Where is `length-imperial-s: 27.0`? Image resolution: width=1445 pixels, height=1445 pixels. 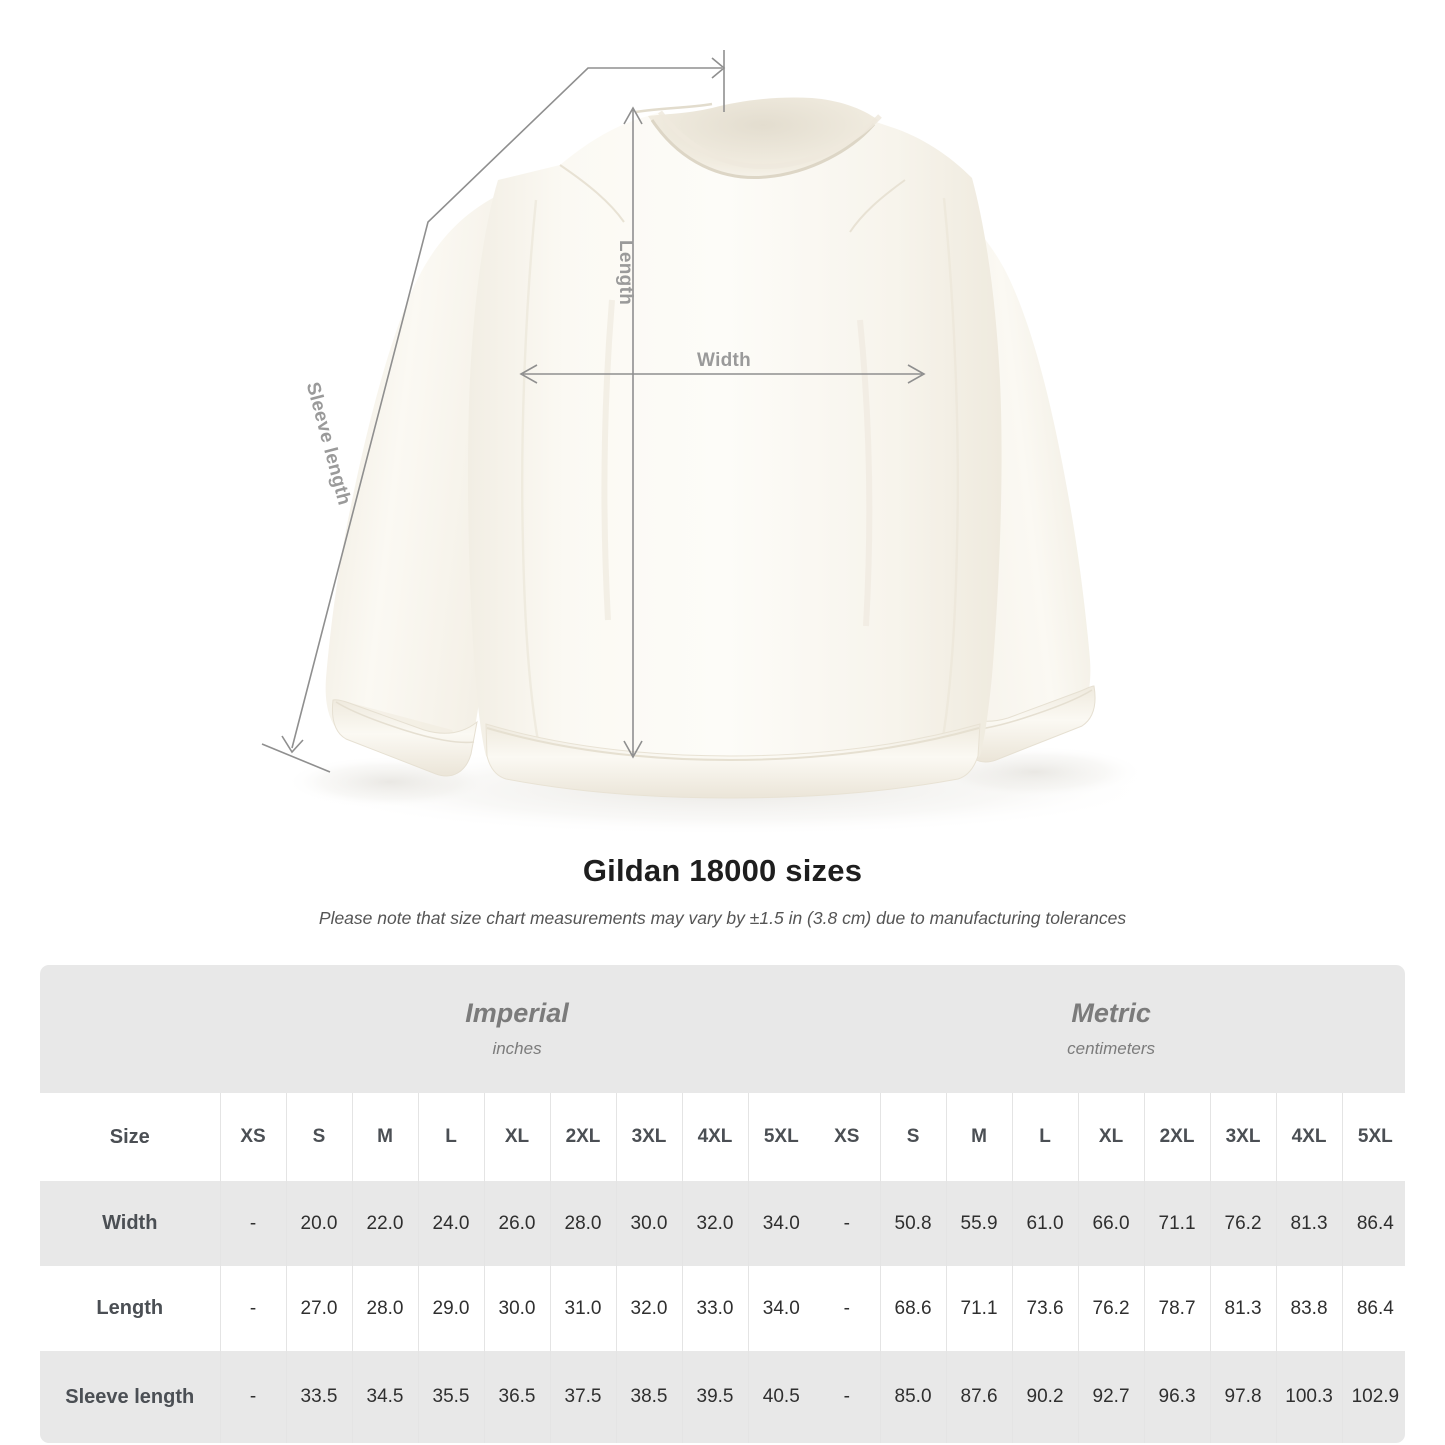
length-imperial-s: 27.0 is located at coordinates (319, 1308).